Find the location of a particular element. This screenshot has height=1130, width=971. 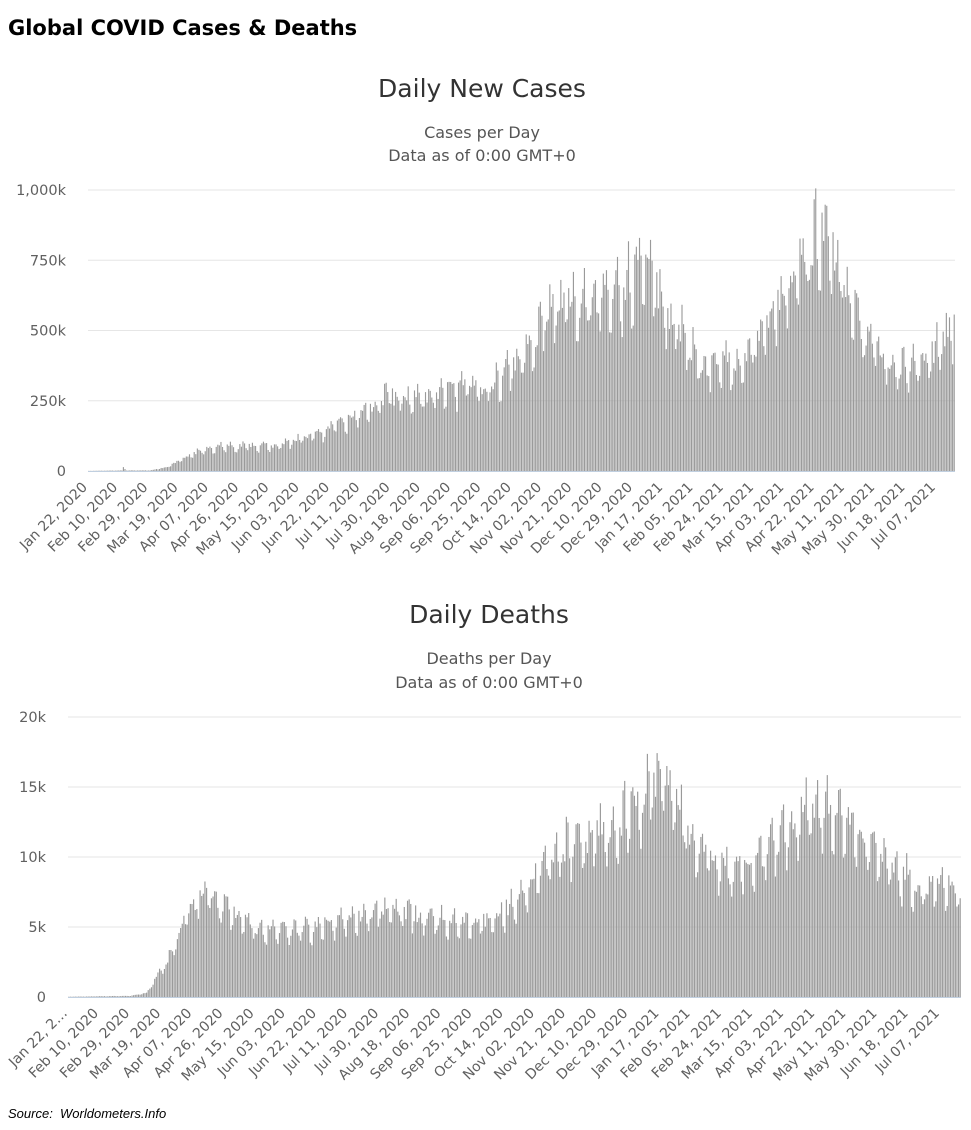

y-tick-label: 10k is located at coordinates (32, 858).